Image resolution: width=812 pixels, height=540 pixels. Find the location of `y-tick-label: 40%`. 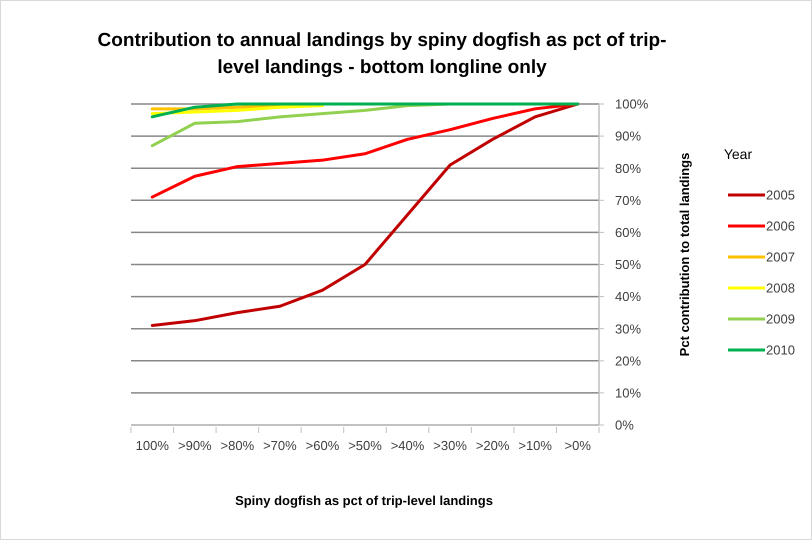

y-tick-label: 40% is located at coordinates (628, 296).